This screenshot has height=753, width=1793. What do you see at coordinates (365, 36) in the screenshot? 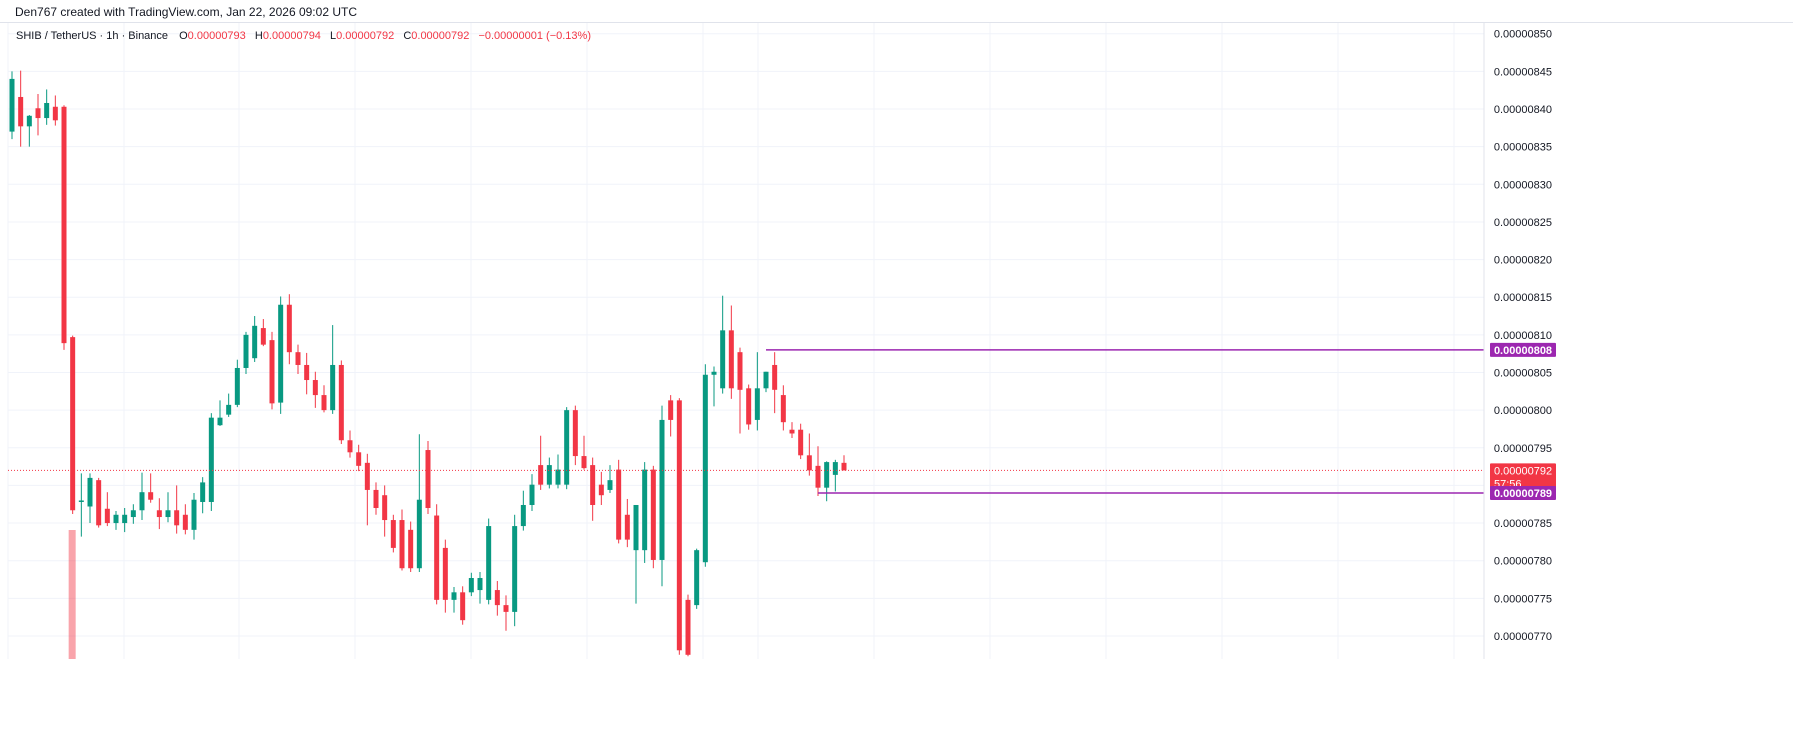
I see `low-value: 0.00000792` at bounding box center [365, 36].